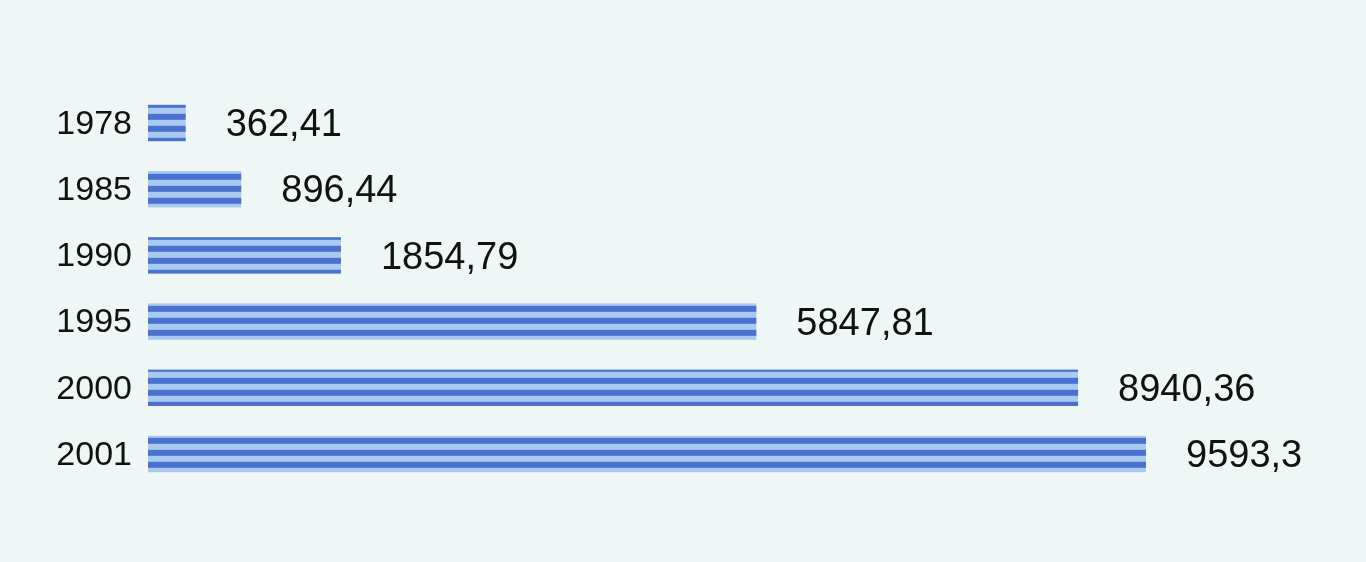  I want to click on data-label: 9593,3, so click(1244, 454).